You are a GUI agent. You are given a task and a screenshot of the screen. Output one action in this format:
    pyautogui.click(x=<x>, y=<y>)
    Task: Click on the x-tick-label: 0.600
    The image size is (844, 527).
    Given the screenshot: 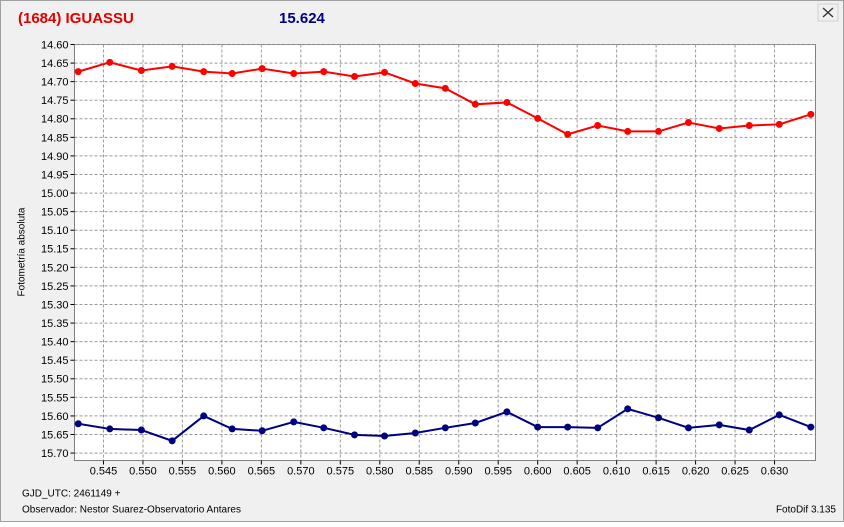 What is the action you would take?
    pyautogui.click(x=538, y=471)
    